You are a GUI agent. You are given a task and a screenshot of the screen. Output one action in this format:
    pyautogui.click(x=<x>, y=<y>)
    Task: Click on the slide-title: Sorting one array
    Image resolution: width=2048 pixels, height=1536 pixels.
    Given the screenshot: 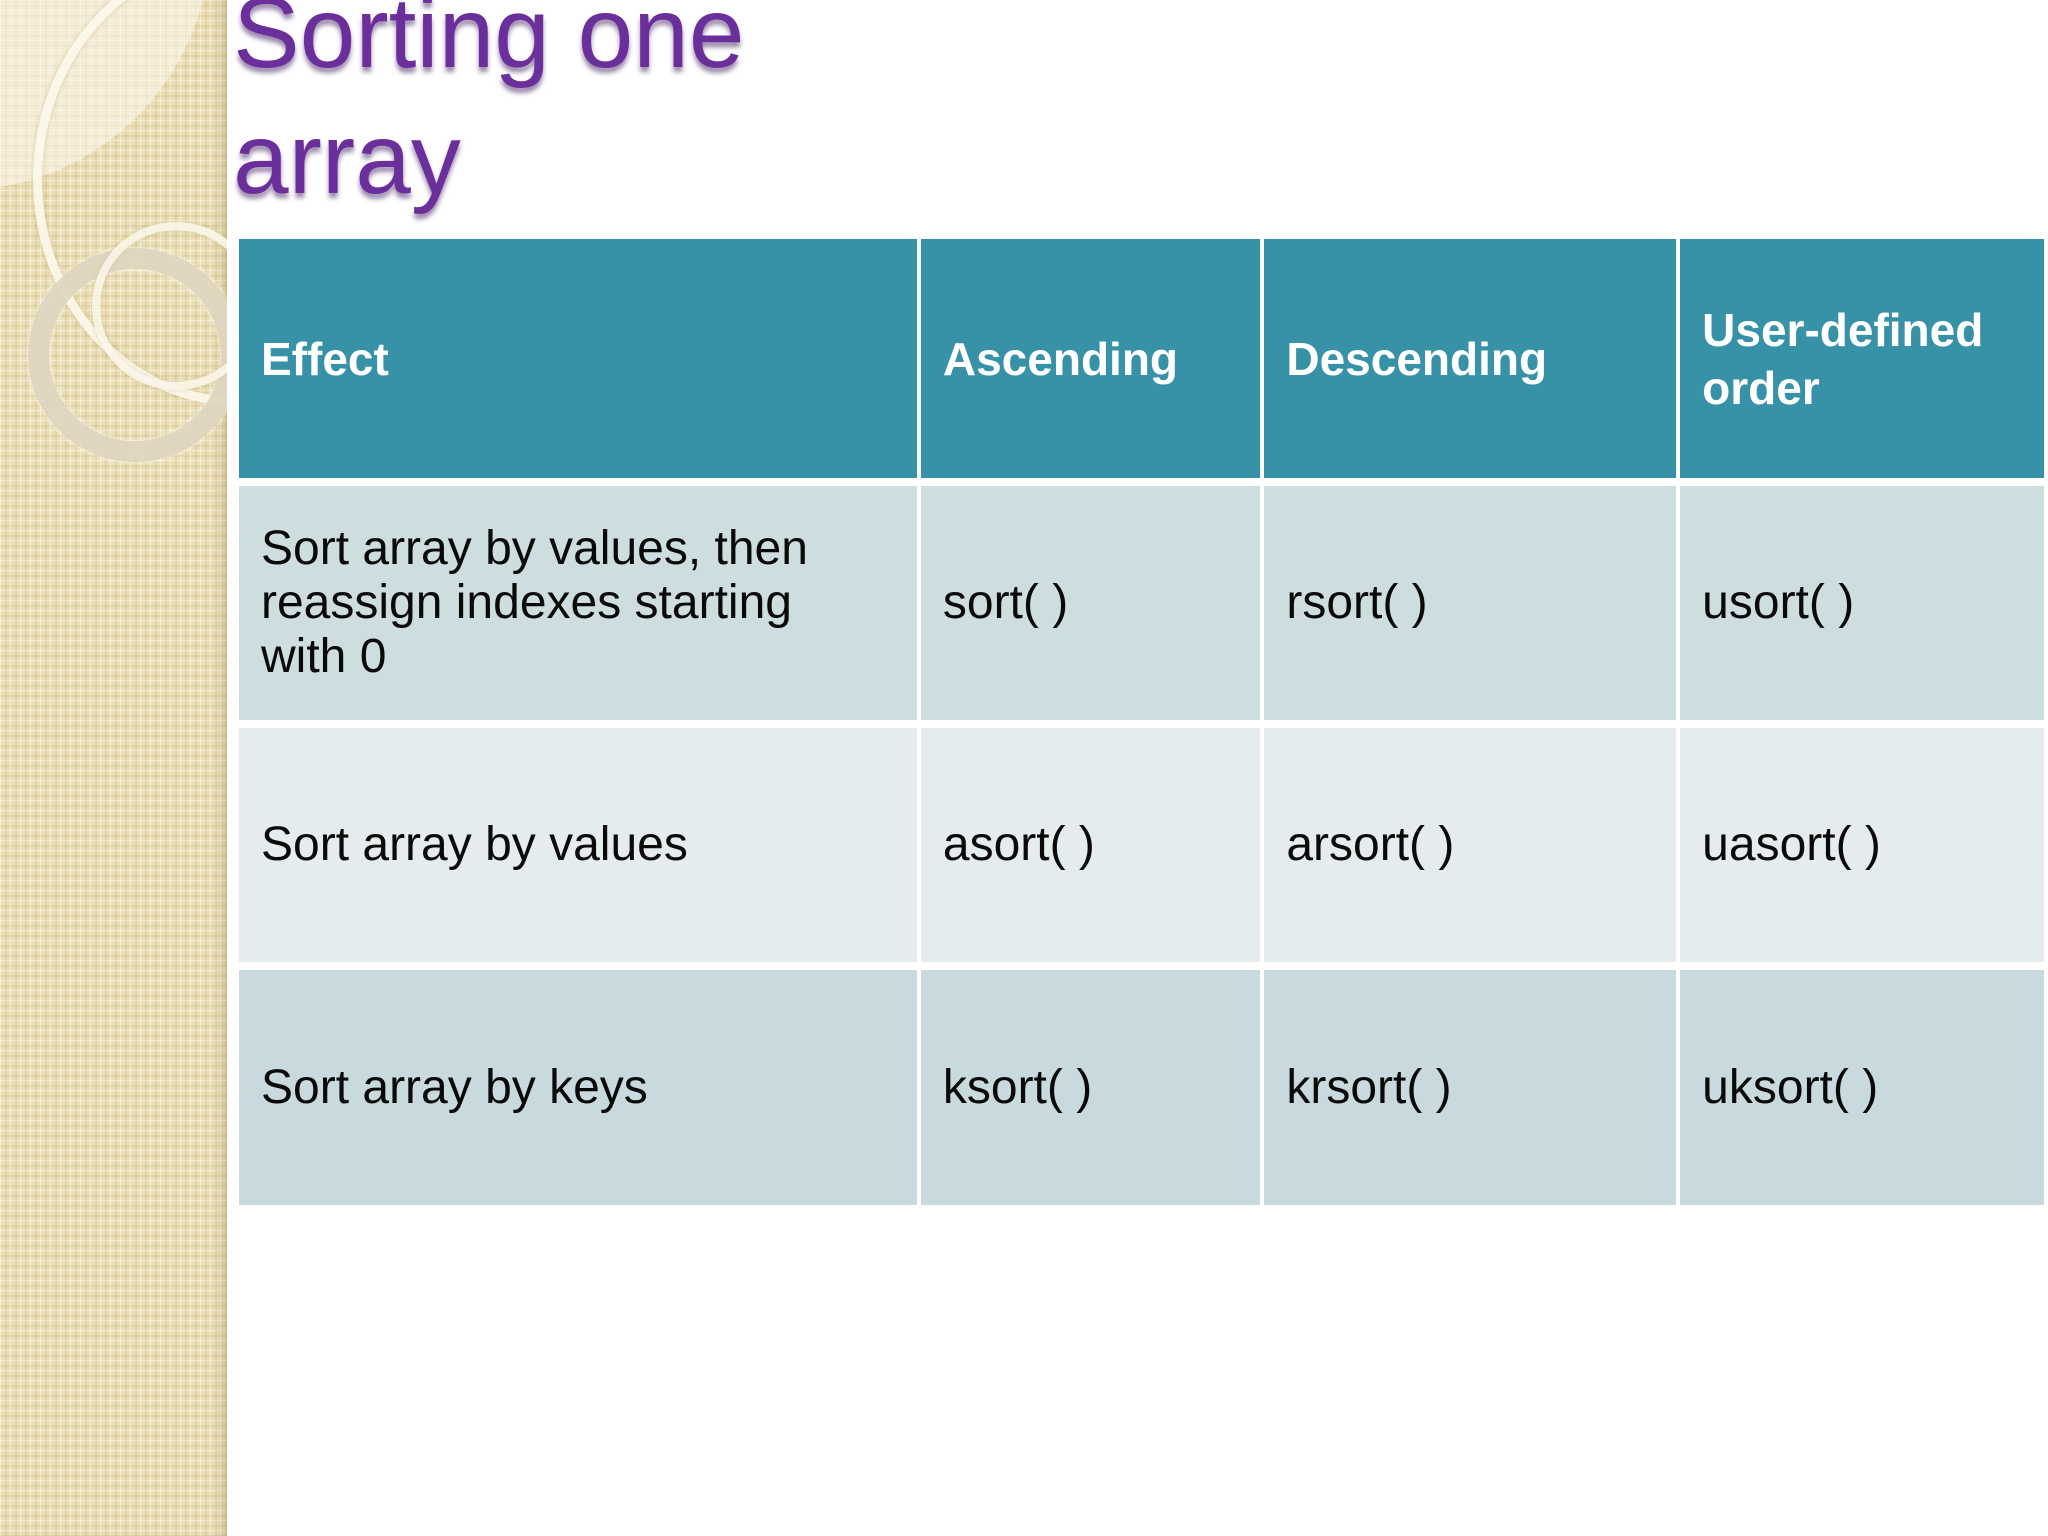 What is the action you would take?
    pyautogui.click(x=488, y=111)
    